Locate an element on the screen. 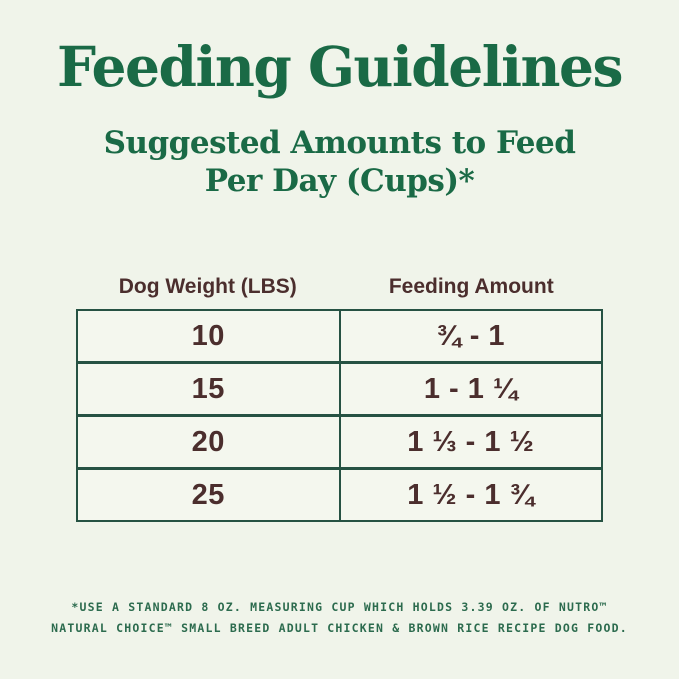 This screenshot has height=679, width=679. table-row: 20 1 ⅓ - 1 ½ is located at coordinates (339, 440).